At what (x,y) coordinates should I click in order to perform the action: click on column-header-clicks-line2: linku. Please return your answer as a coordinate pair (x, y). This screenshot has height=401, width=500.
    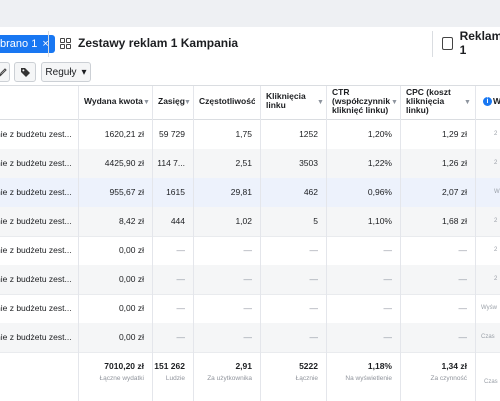
    Looking at the image, I should click on (276, 105).